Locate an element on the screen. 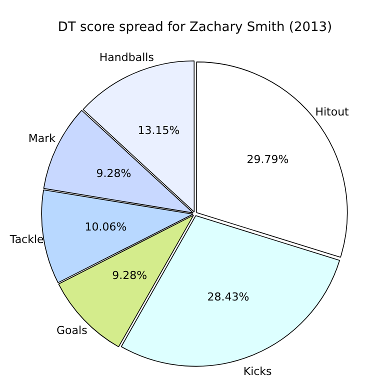 The width and height of the screenshot is (390, 390). slice-label: Hitout is located at coordinates (332, 112).